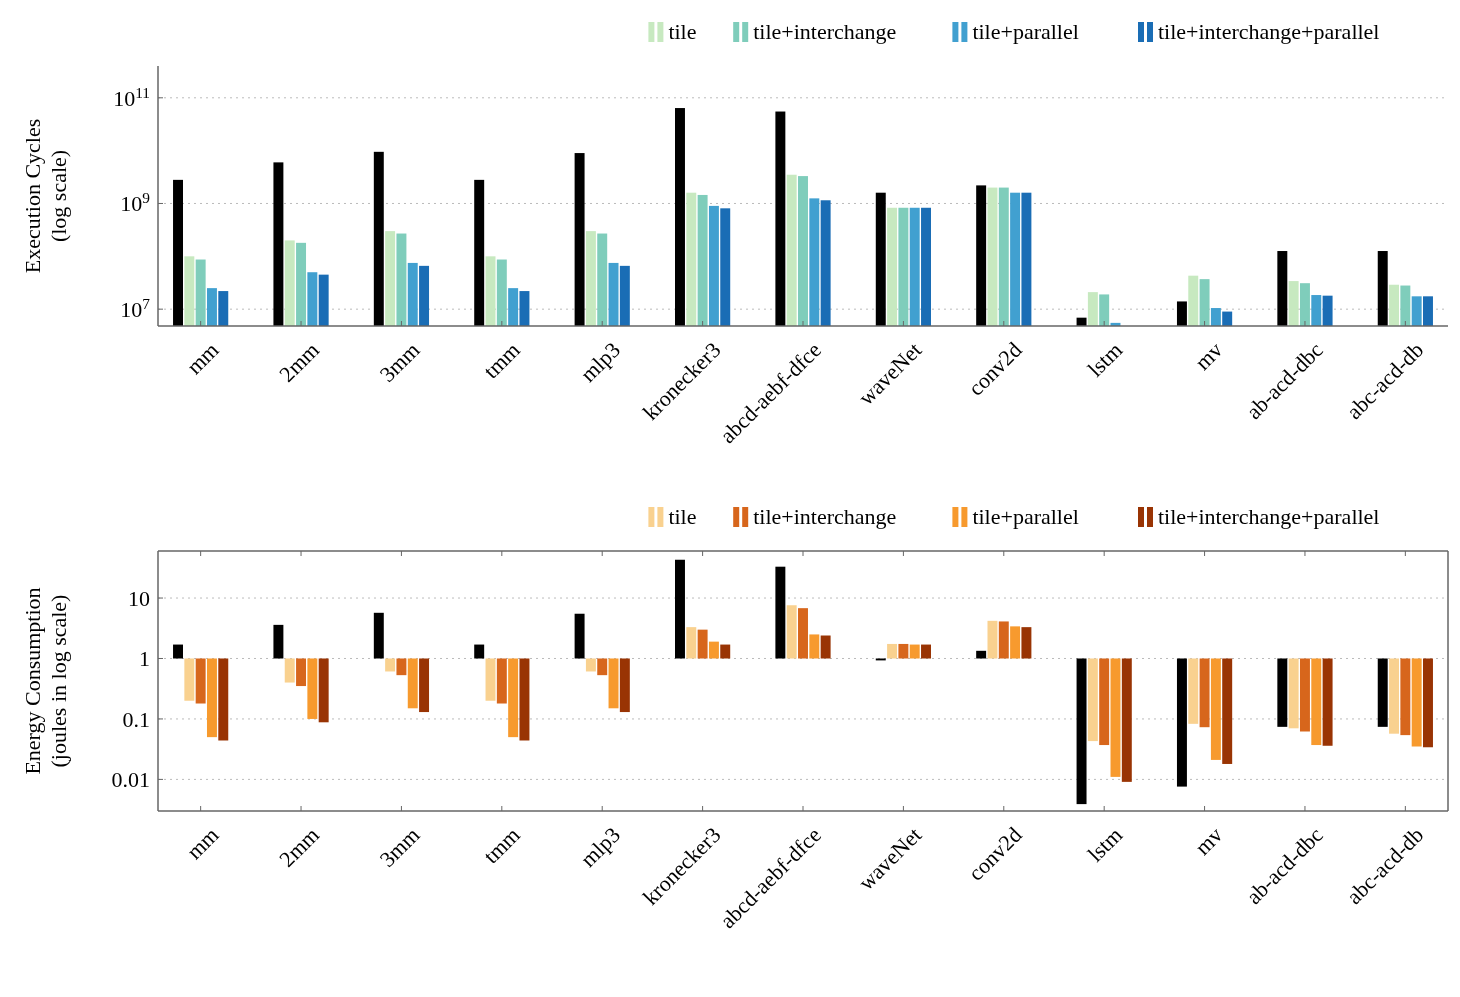  What do you see at coordinates (135, 308) in the screenshot?
I see `y-tick-label: 10$^{7}$` at bounding box center [135, 308].